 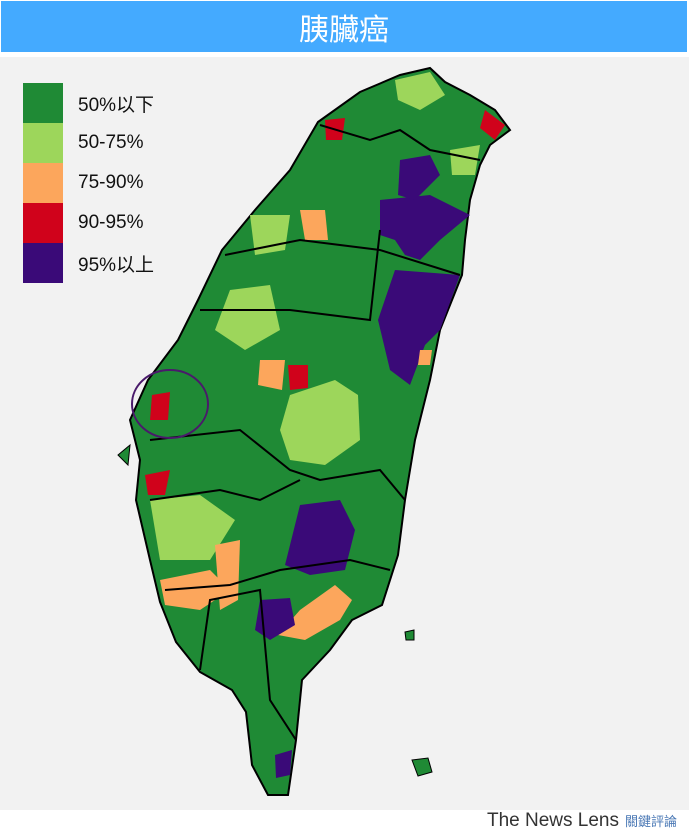 I want to click on region-south-tip-purple, so click(x=283, y=764).